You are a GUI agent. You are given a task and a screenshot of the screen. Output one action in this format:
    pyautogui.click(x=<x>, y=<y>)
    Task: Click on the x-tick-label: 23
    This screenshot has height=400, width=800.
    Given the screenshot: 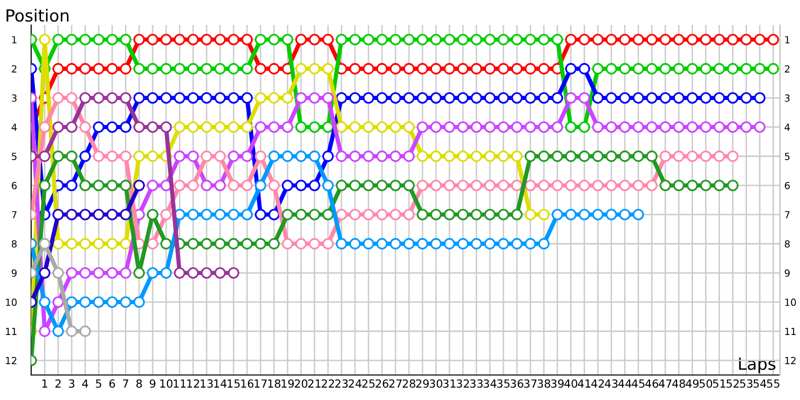 What is the action you would take?
    pyautogui.click(x=341, y=383)
    